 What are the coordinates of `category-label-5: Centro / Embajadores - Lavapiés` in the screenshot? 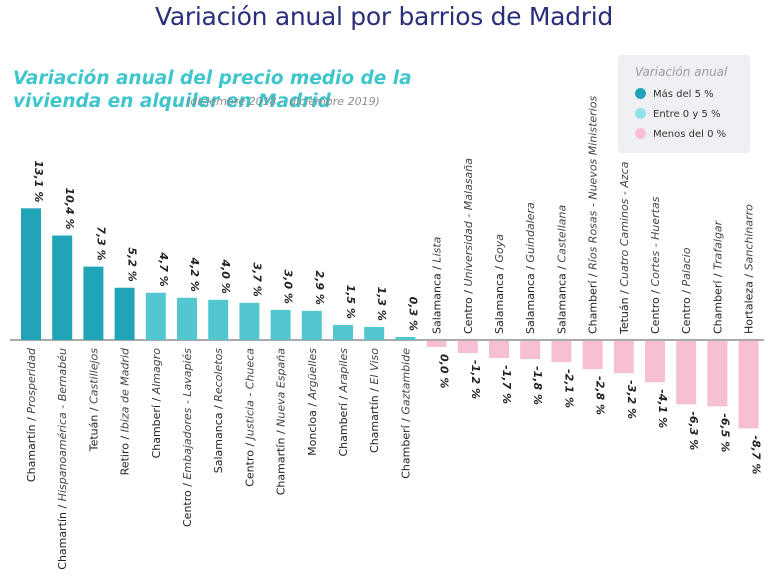 It's located at (187, 437).